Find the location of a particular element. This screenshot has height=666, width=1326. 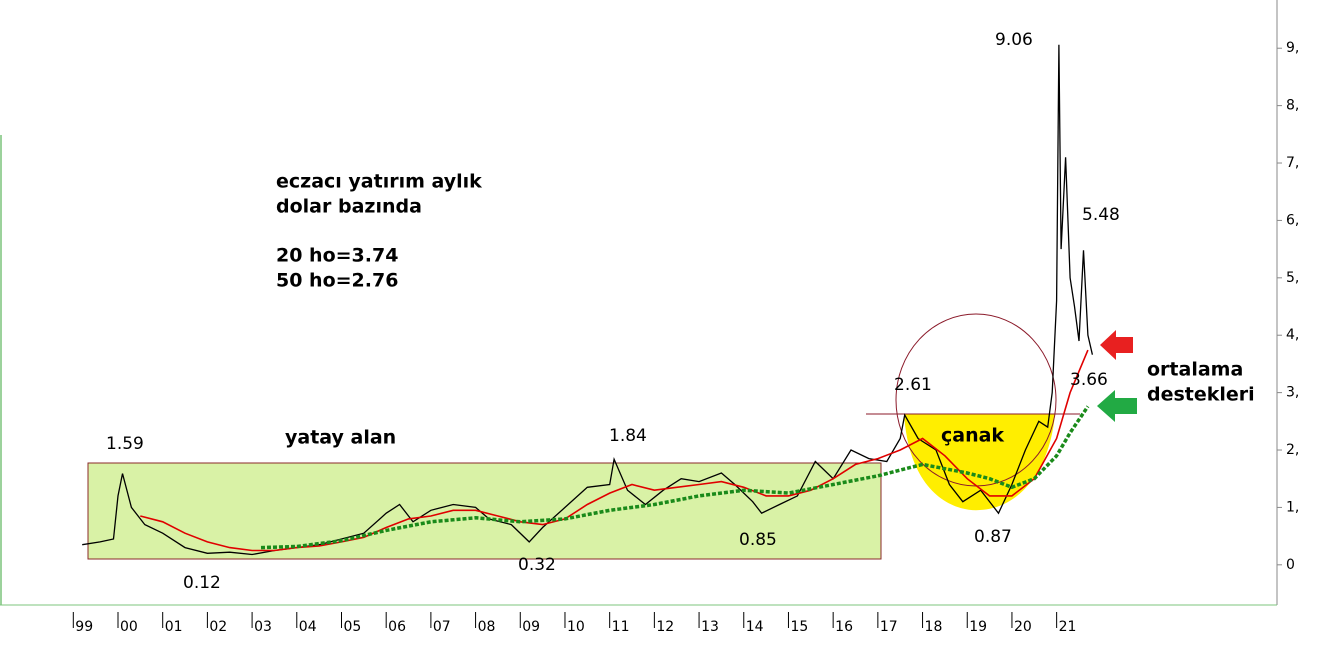

x-tick-label: 09 is located at coordinates (531, 627).